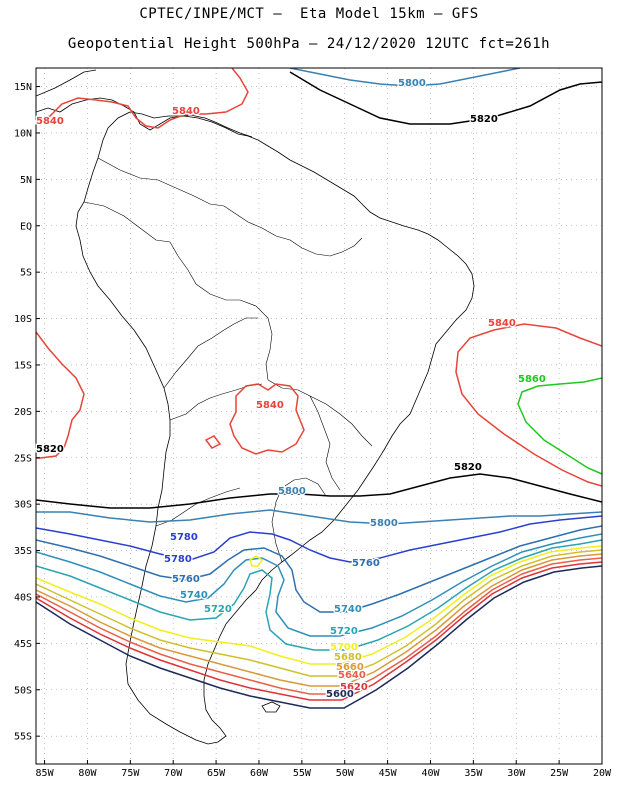 The image size is (618, 800). Describe the element at coordinates (60, 395) in the screenshot. I see `contour-5840-west` at that location.